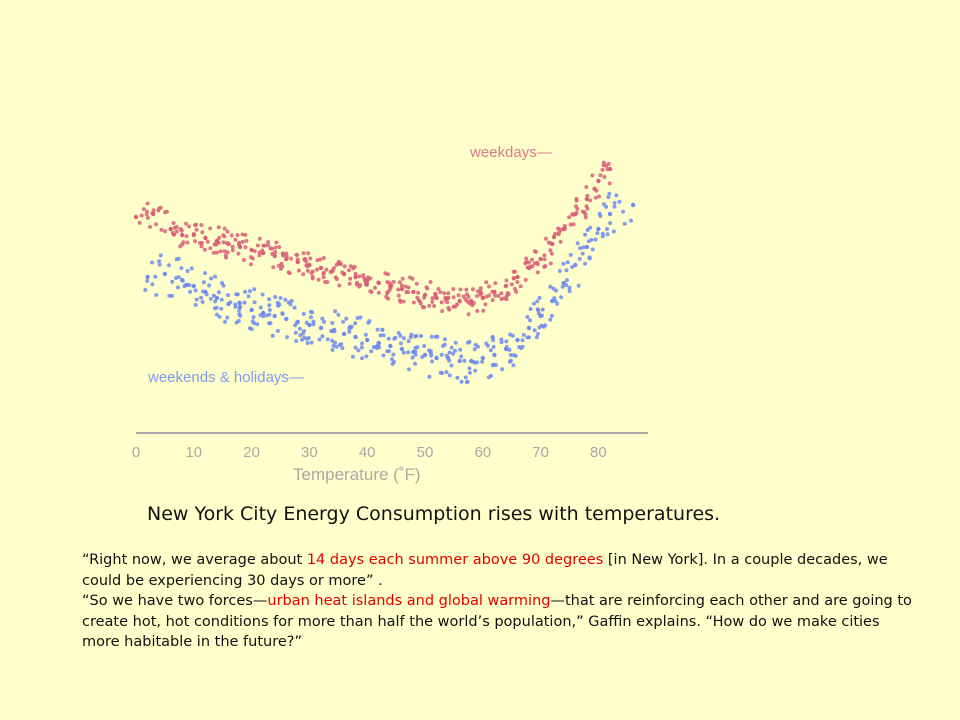 The height and width of the screenshot is (720, 960). Describe the element at coordinates (409, 601) in the screenshot. I see `quote-2-highlight: urban heat islands and global warming` at that location.